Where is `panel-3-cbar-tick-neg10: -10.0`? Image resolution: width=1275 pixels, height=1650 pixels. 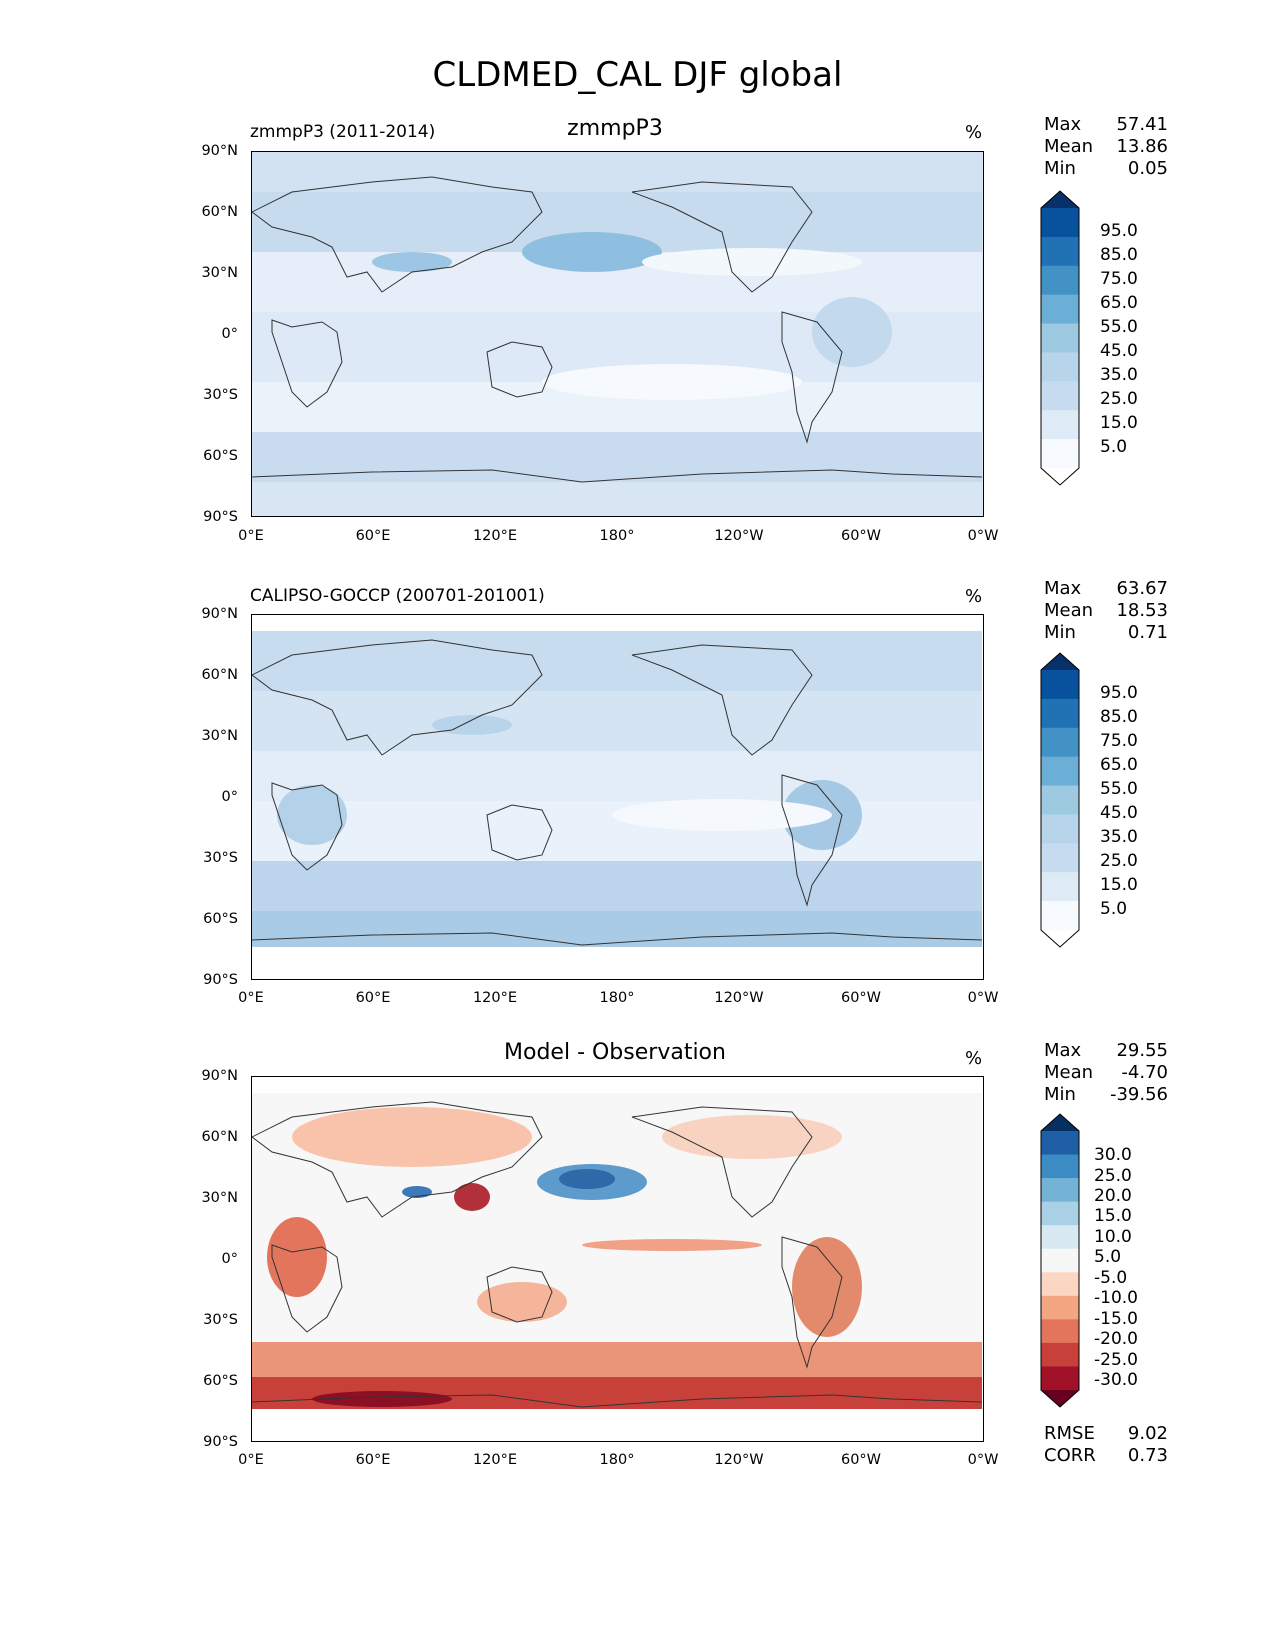 panel-3-cbar-tick-neg10: -10.0 is located at coordinates (1116, 1298).